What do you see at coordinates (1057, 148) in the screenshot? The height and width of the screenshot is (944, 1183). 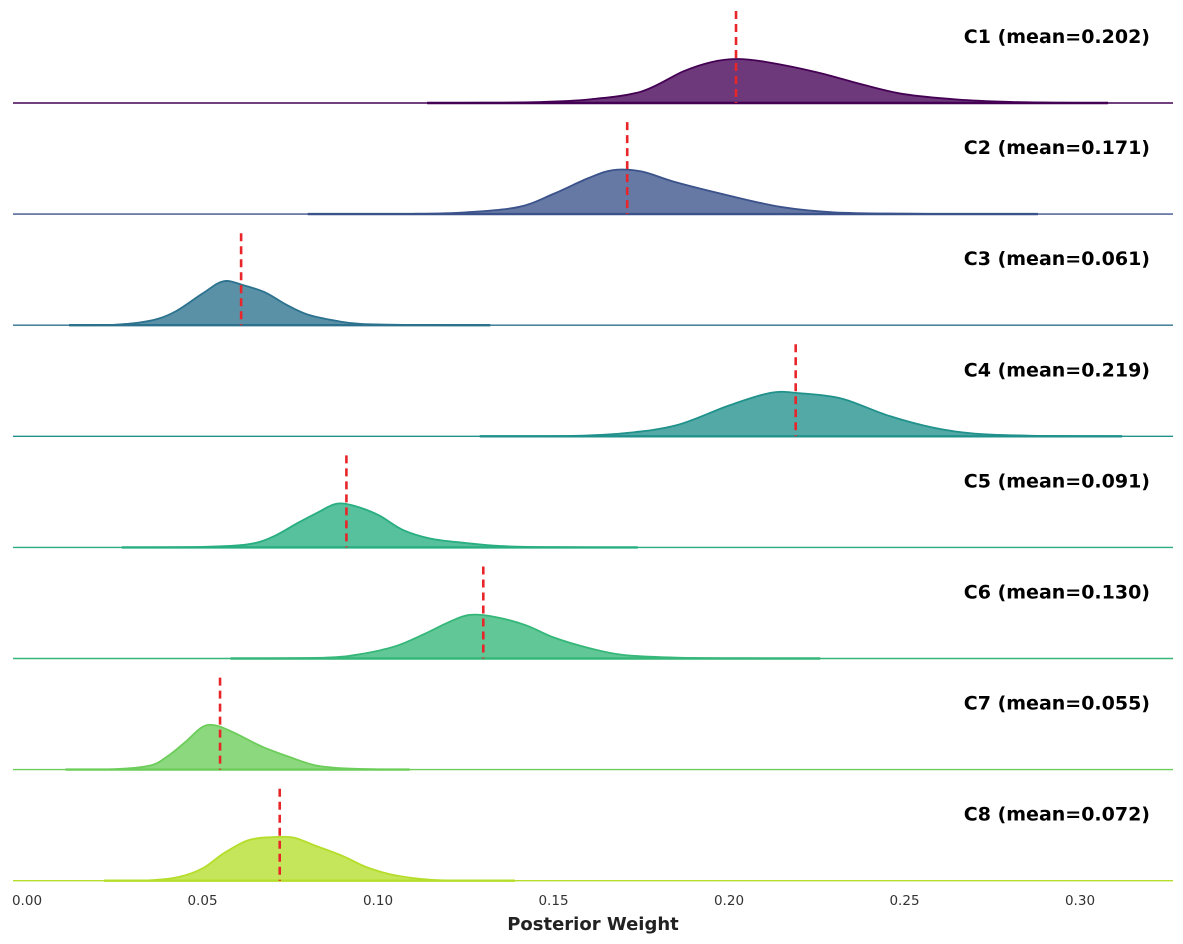 I see `ridge-label: C2 (mean=0.171)` at bounding box center [1057, 148].